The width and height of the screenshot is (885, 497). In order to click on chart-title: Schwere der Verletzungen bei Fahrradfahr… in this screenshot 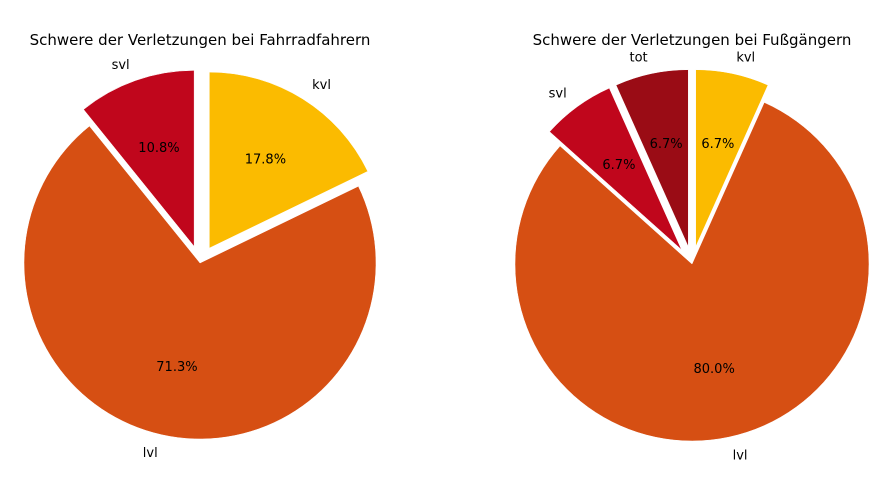, I will do `click(200, 40)`.